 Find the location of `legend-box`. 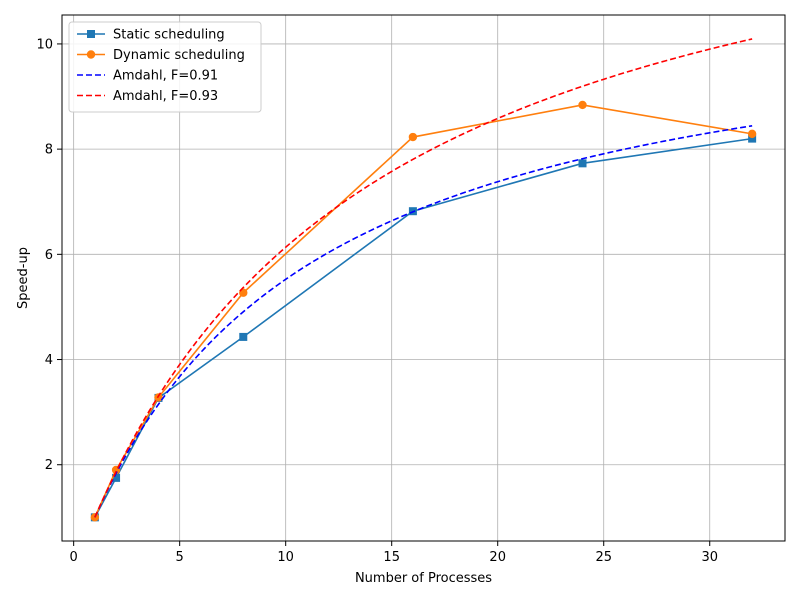

legend-box is located at coordinates (165, 67).